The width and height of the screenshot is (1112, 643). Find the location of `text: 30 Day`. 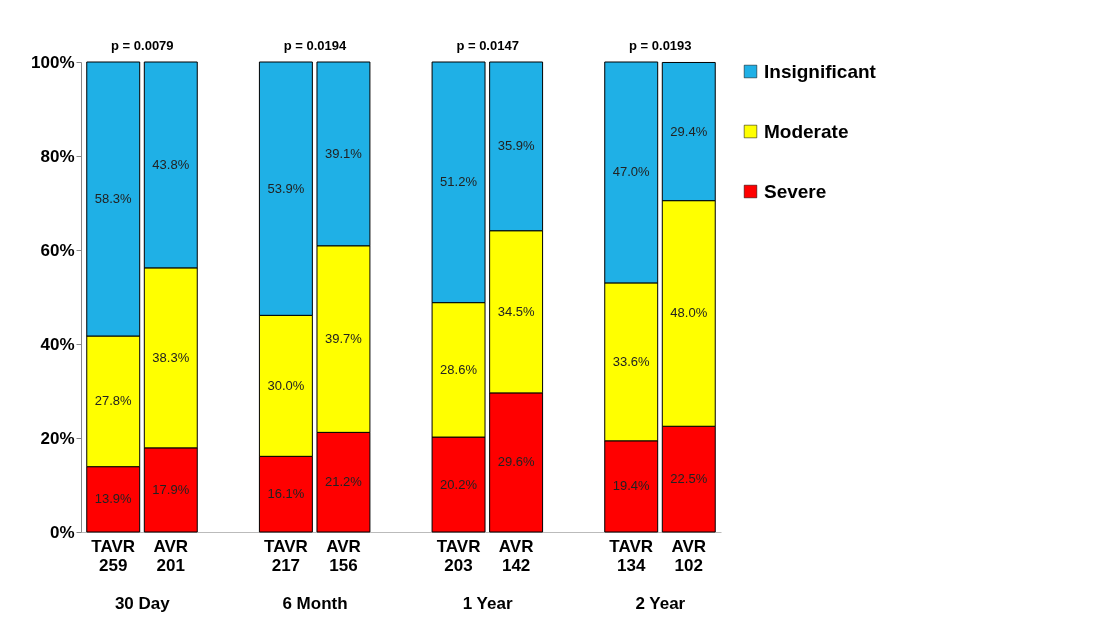

text: 30 Day is located at coordinates (142, 603).